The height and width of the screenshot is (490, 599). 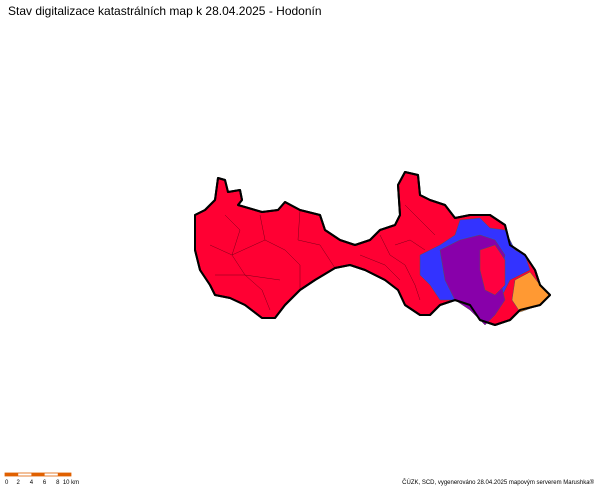 I want to click on scale-labels: 0 2 4 6 8 10 km, so click(x=42, y=483).